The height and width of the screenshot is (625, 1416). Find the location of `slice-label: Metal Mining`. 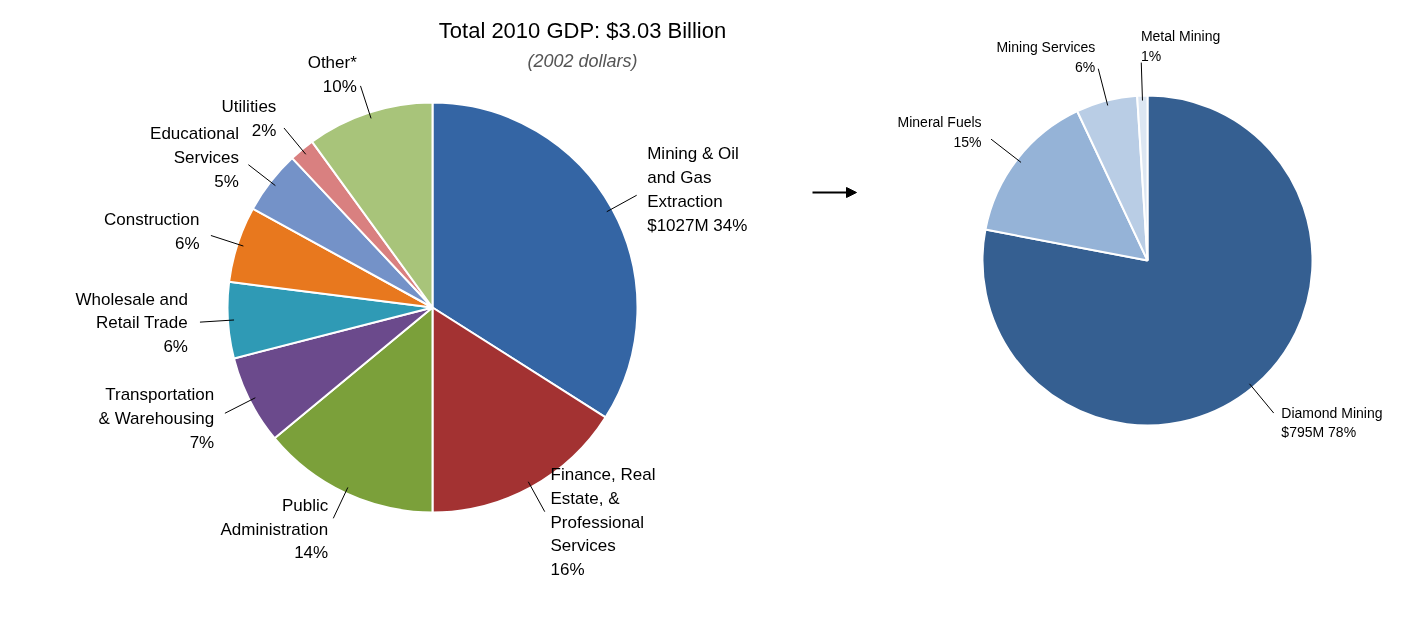

slice-label: Metal Mining is located at coordinates (1180, 36).